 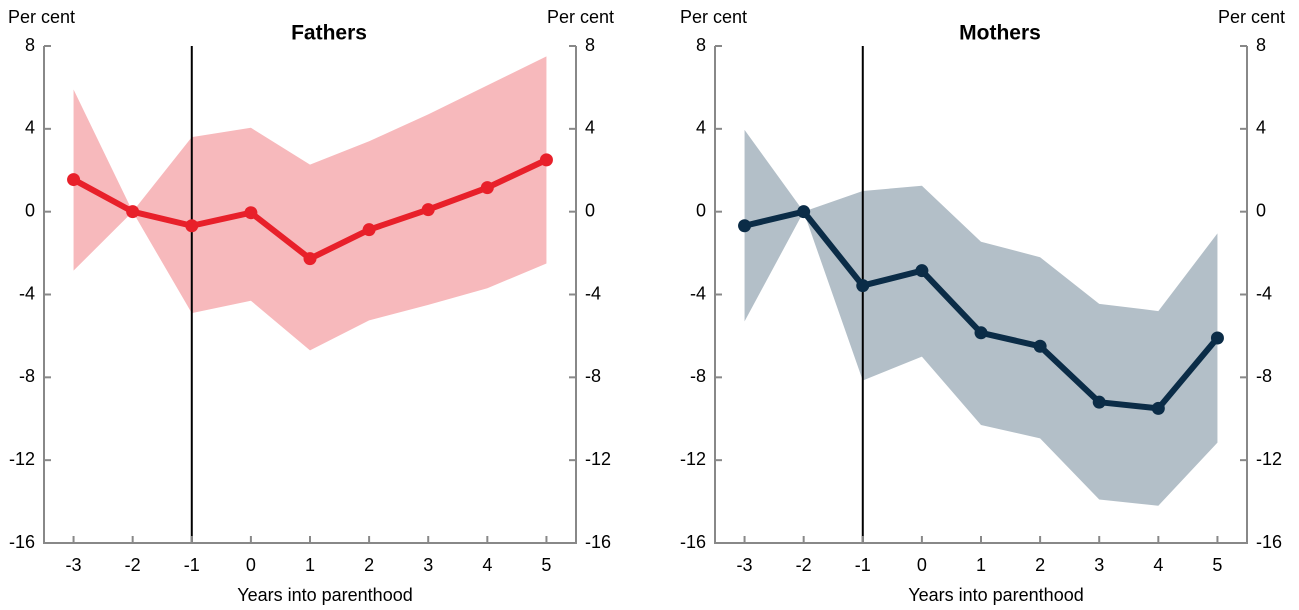 What do you see at coordinates (329, 33) in the screenshot?
I see `chart-title: Fathers` at bounding box center [329, 33].